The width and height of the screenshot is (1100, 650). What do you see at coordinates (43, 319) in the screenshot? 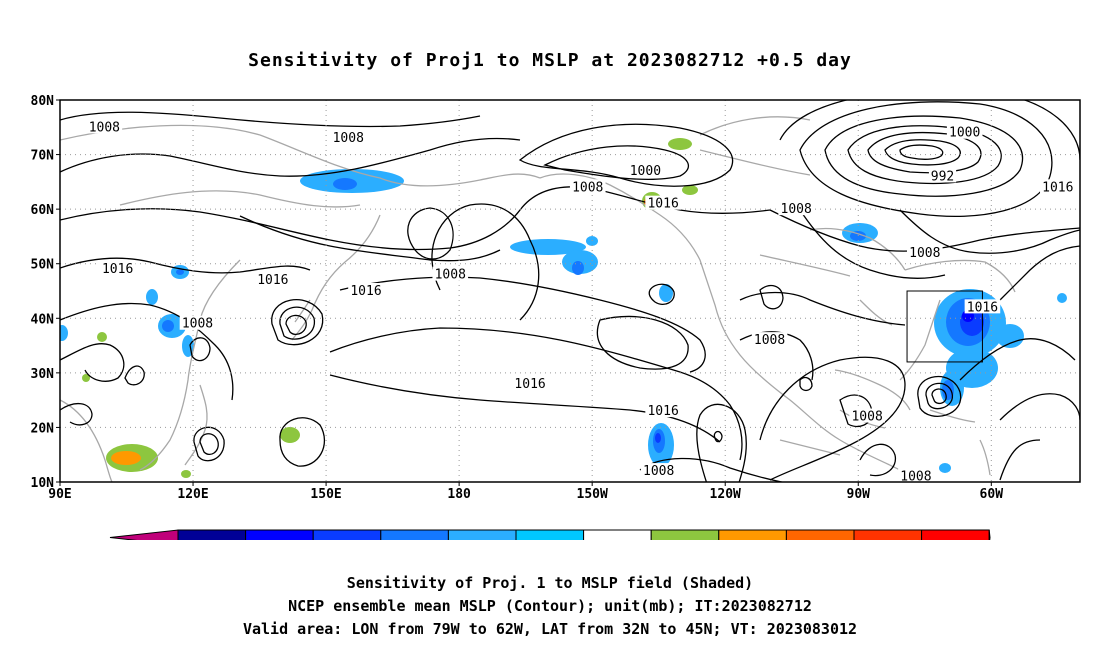
I see `lat-tick-label: 40N` at bounding box center [43, 319].